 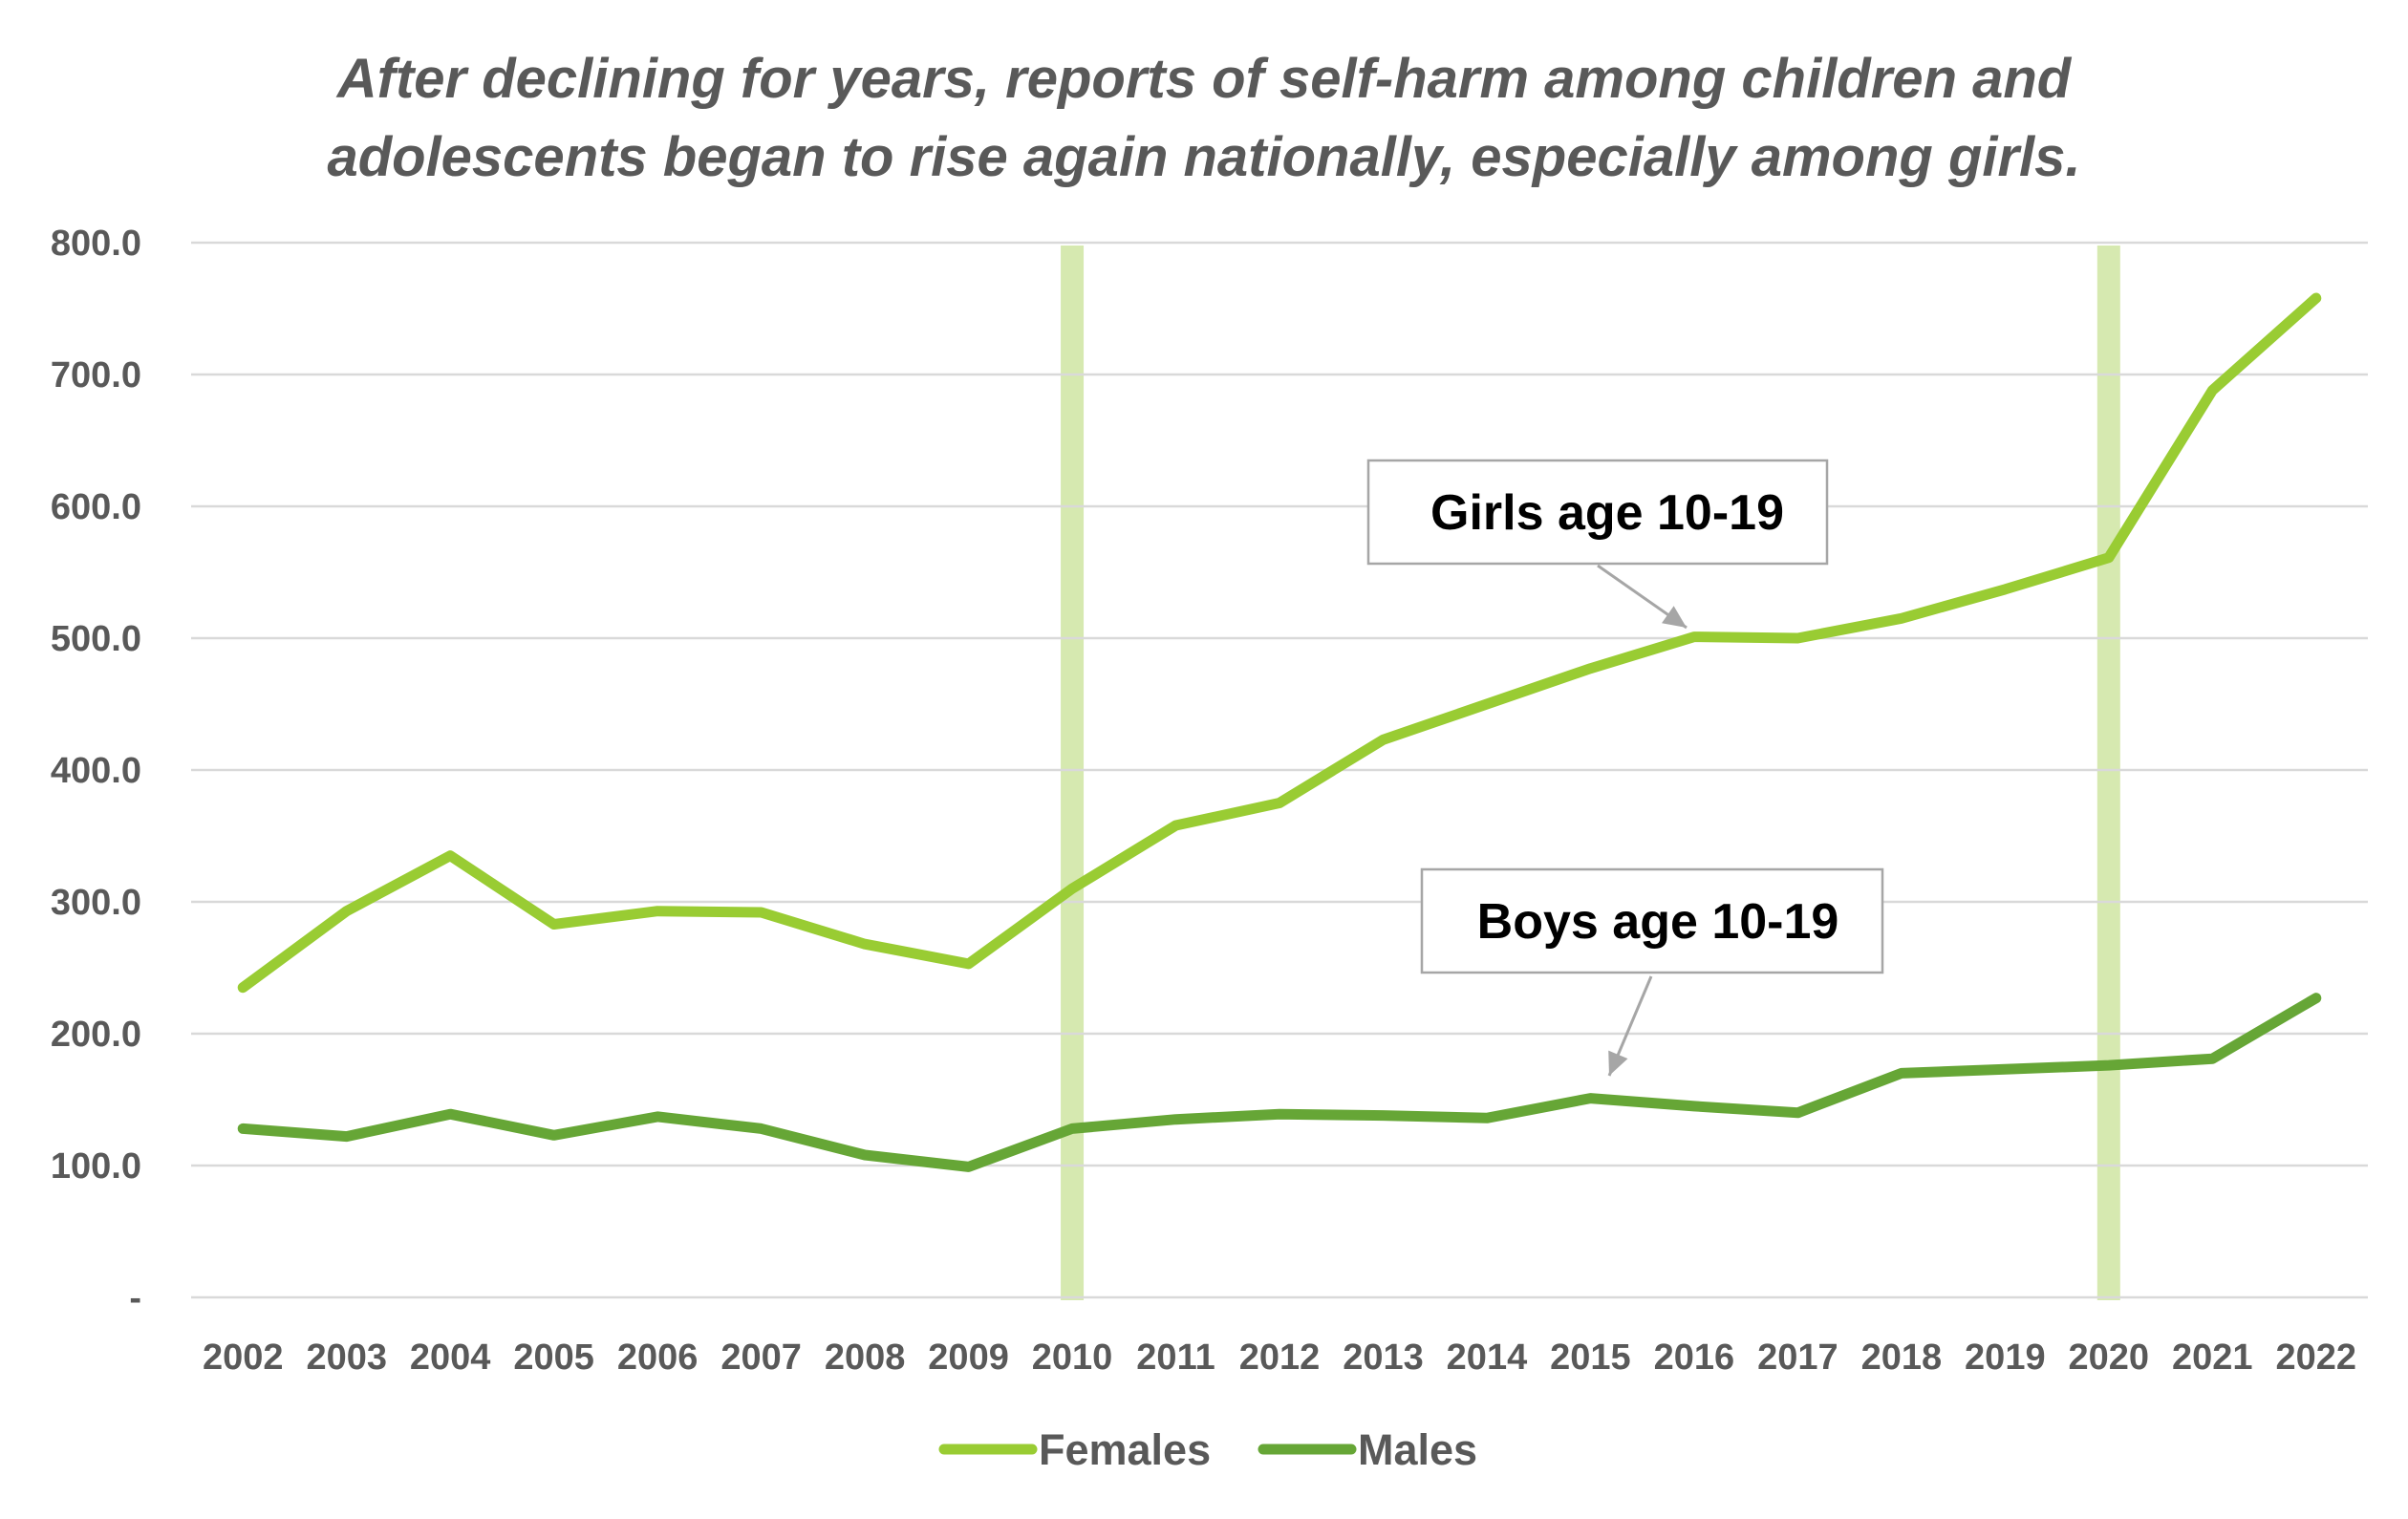 What do you see at coordinates (1607, 513) in the screenshot?
I see `annotation-label-females: Girls age 10-19` at bounding box center [1607, 513].